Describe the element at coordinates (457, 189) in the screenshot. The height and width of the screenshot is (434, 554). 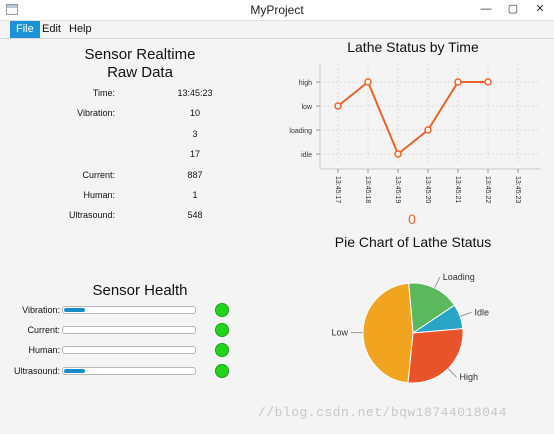
I see `x-tick-label: 13:45:21` at that location.